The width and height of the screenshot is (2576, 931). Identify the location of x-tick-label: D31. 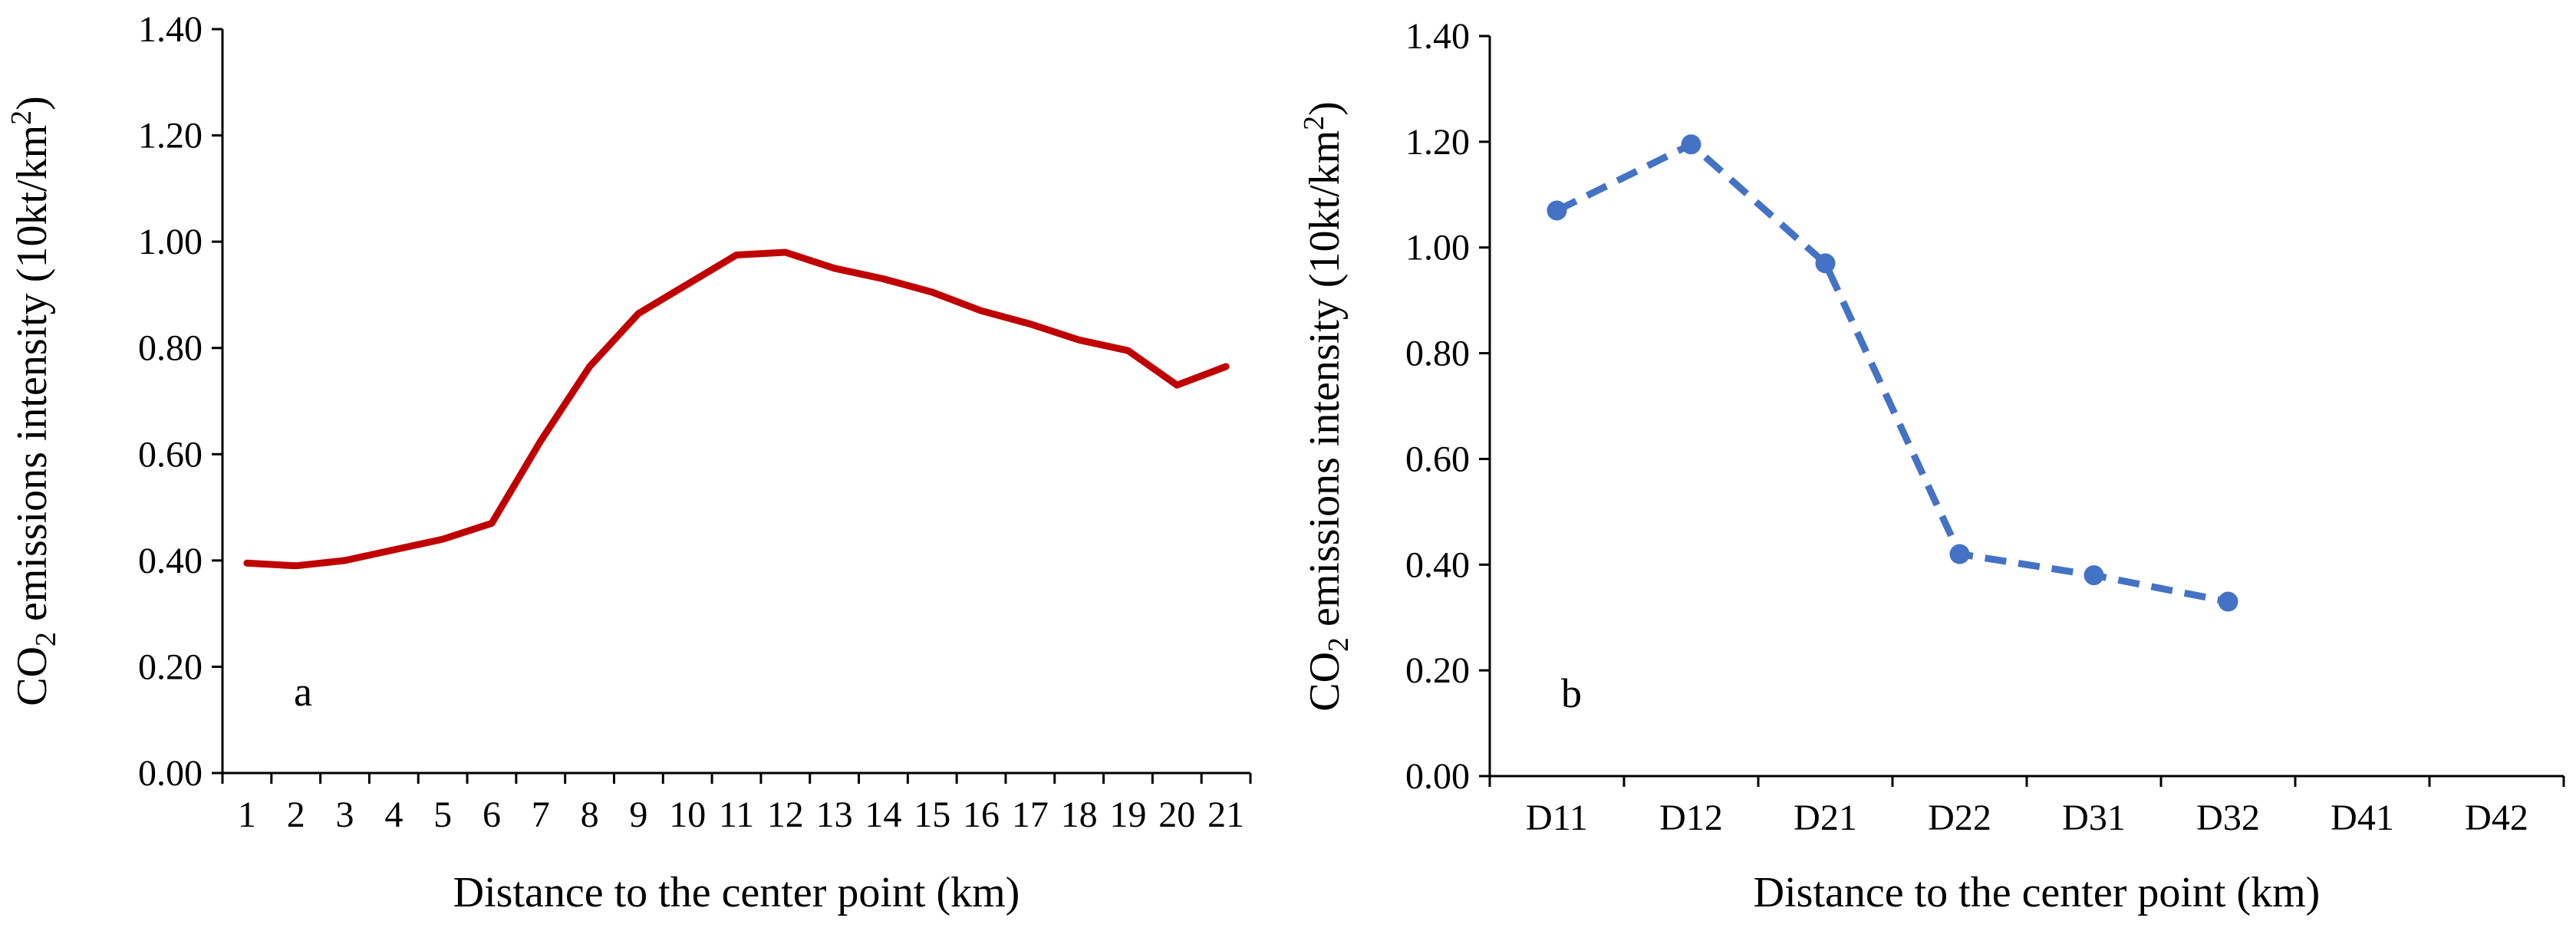
(2094, 818).